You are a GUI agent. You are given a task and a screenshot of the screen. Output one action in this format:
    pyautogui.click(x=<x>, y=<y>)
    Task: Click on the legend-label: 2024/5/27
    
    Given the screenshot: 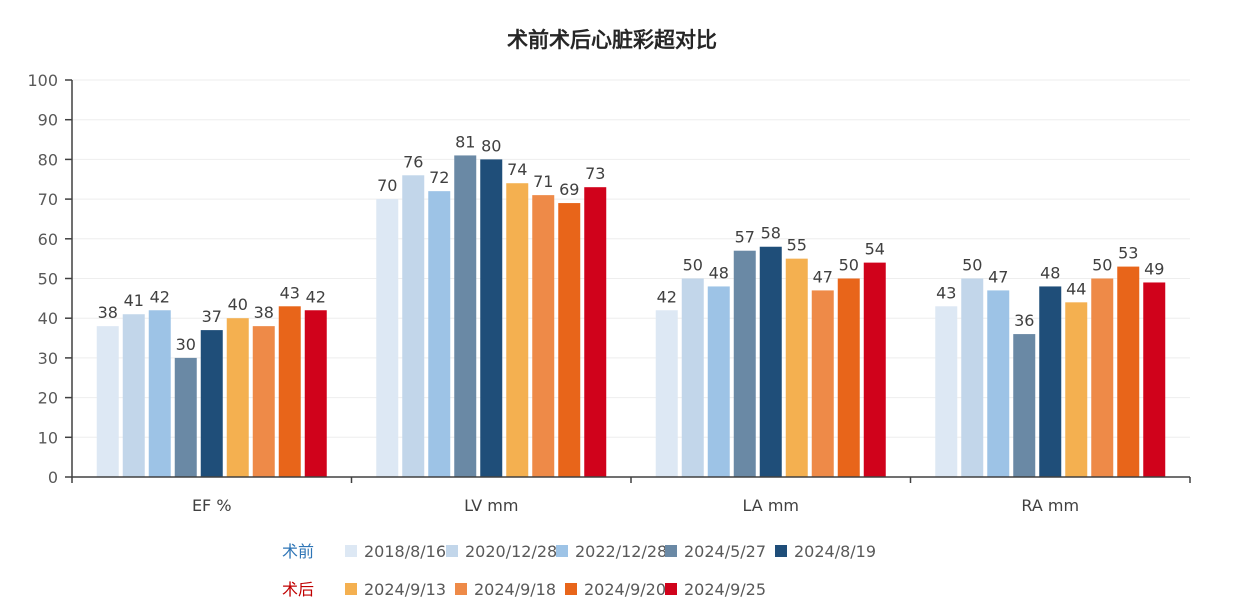 What is the action you would take?
    pyautogui.click(x=725, y=551)
    